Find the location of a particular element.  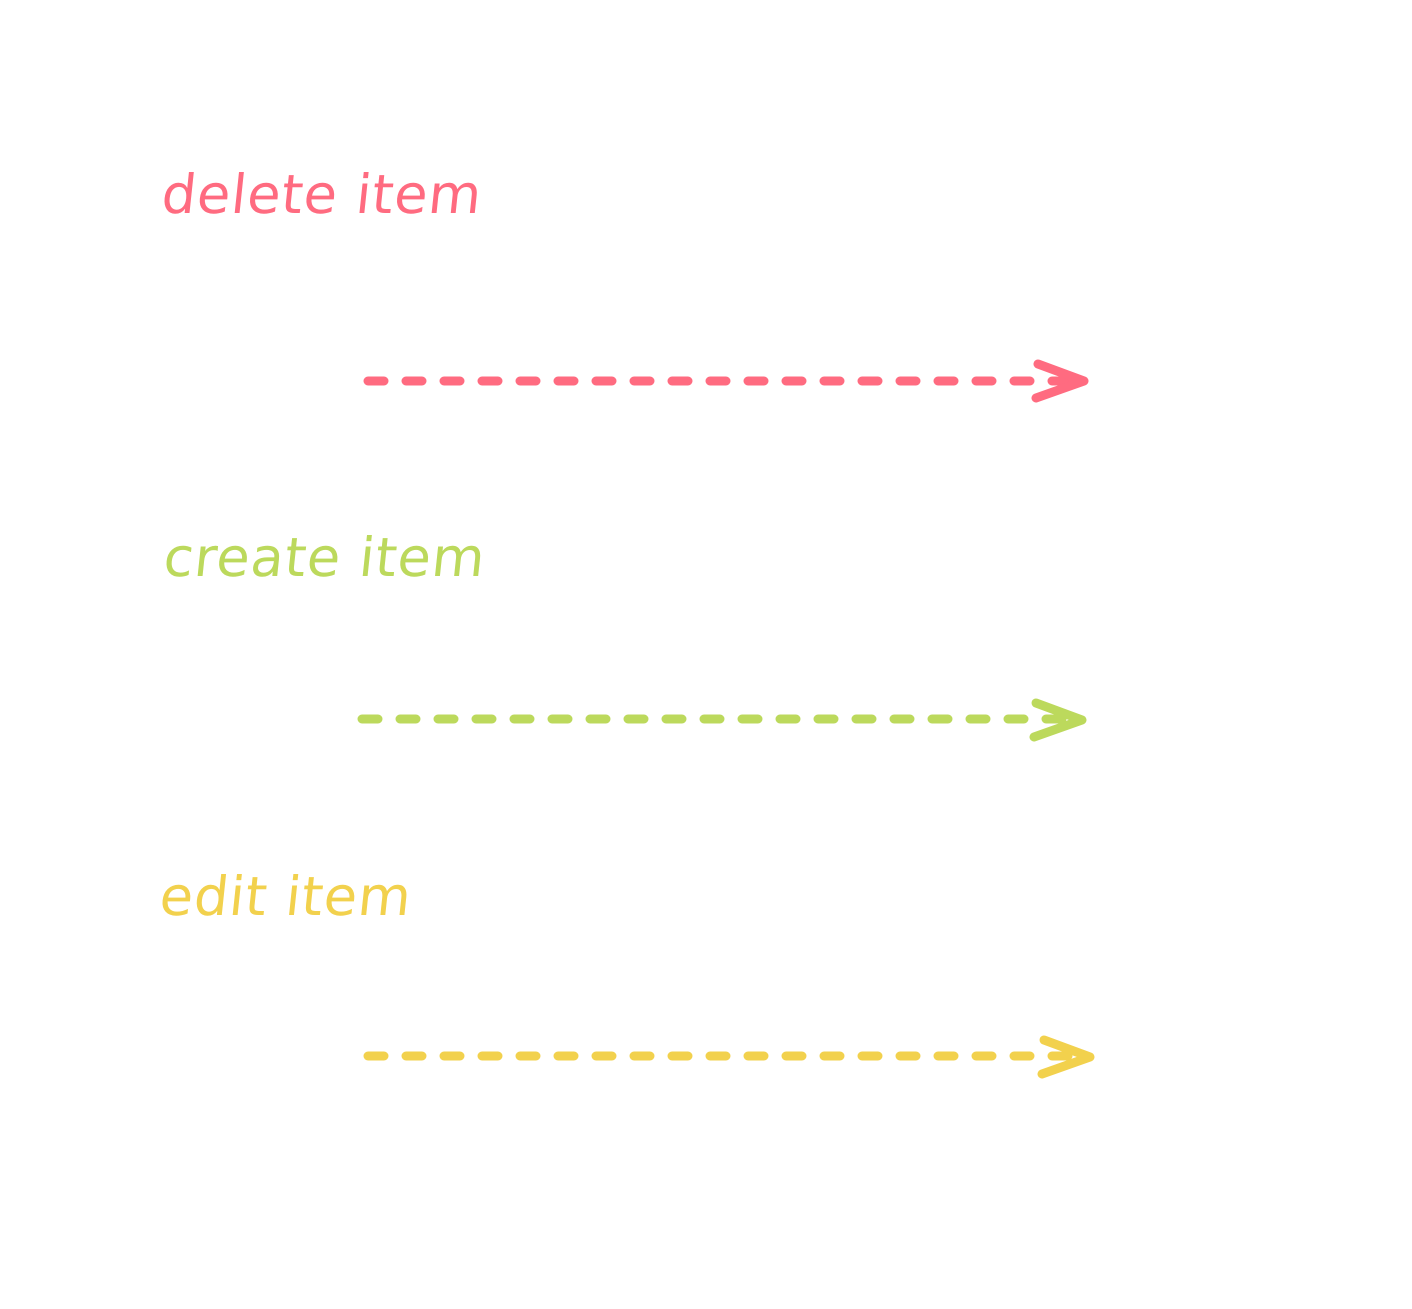

arrow-head-delete is located at coordinates (1060, 381).